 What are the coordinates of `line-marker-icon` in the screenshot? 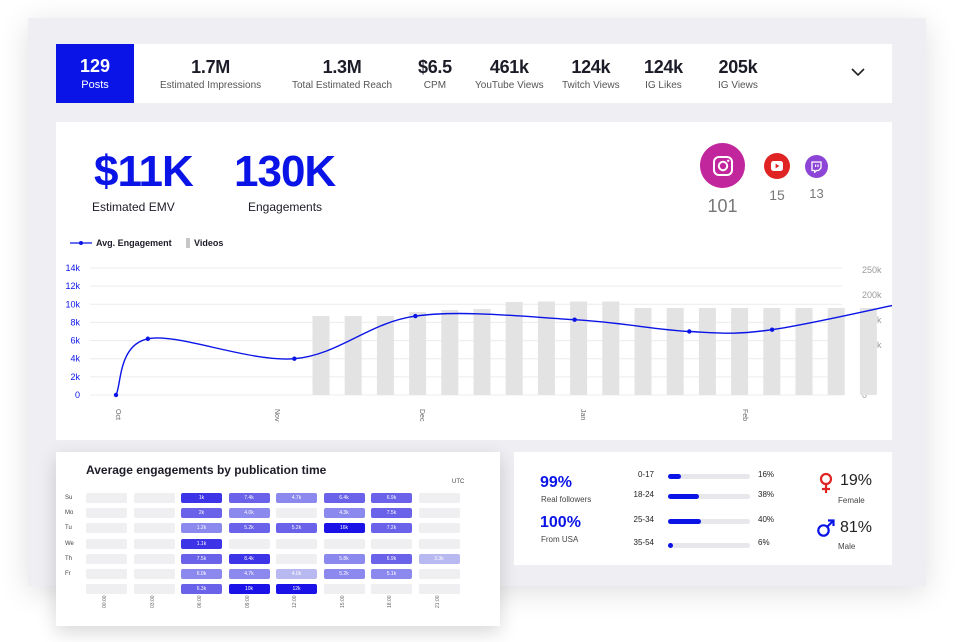 It's located at (81, 243).